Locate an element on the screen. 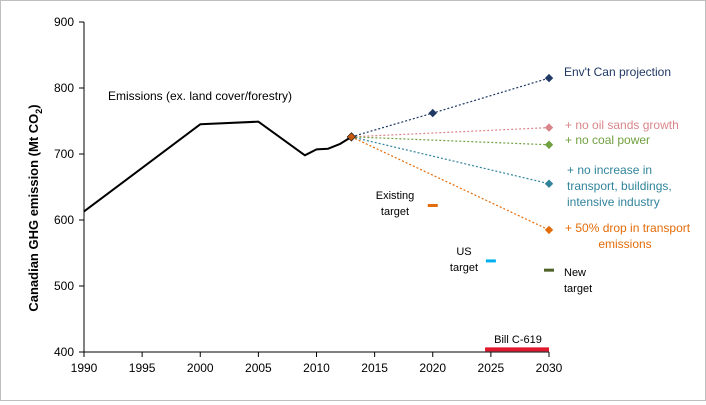 This screenshot has height=405, width=706. target-label-1: Existing is located at coordinates (395, 196).